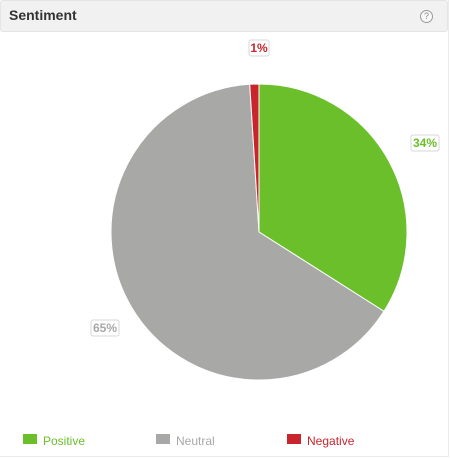  What do you see at coordinates (331, 441) in the screenshot?
I see `legend-label-negative: Negative` at bounding box center [331, 441].